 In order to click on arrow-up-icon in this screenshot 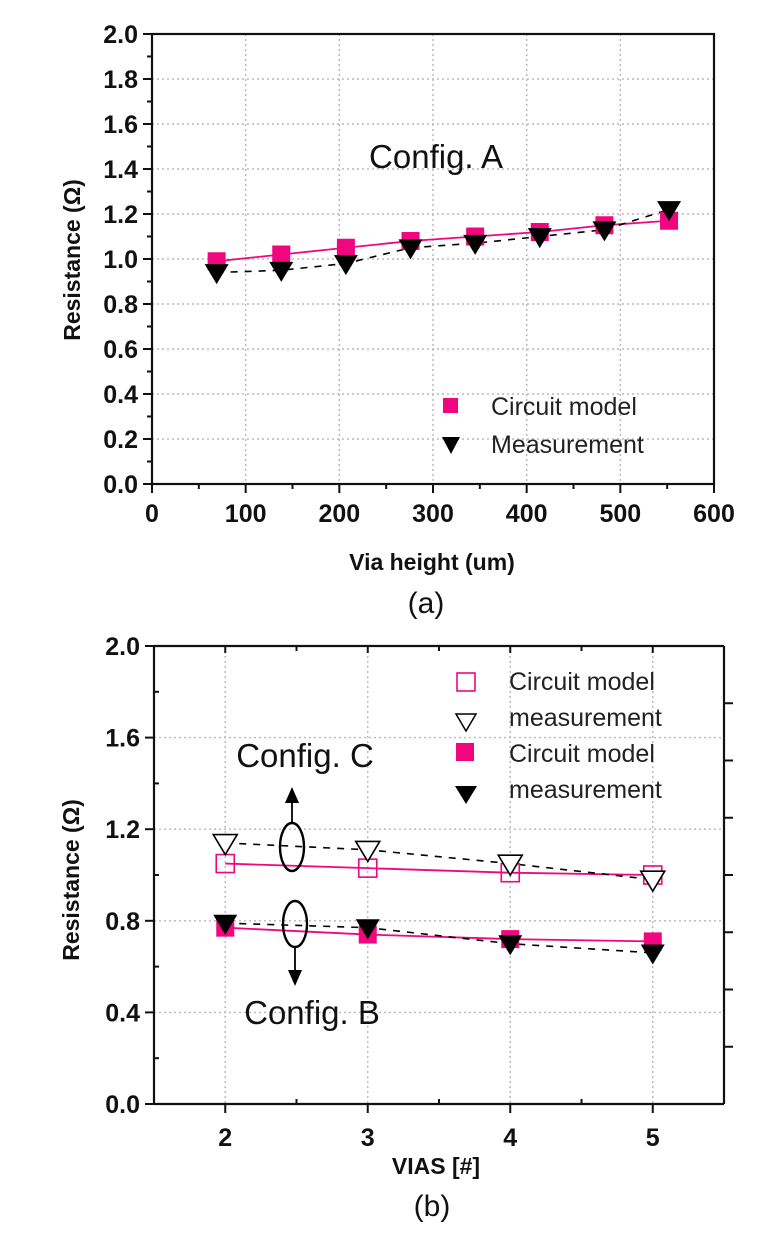, I will do `click(292, 795)`.